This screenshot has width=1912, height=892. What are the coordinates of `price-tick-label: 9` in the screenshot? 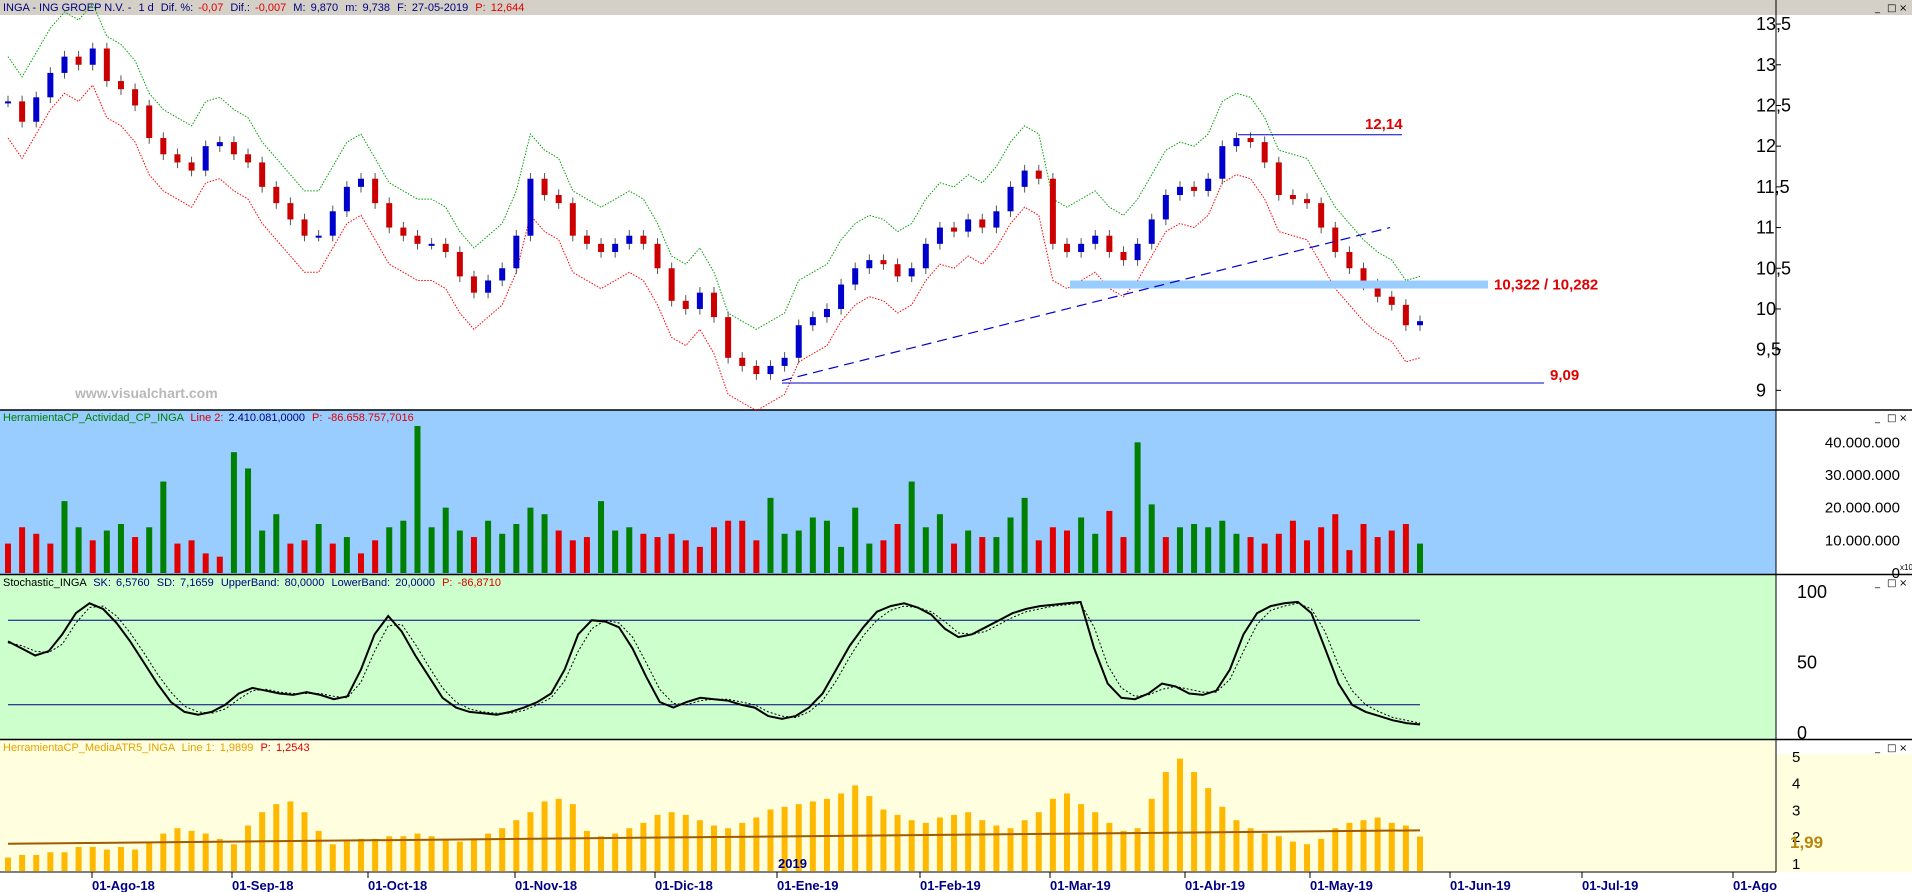 It's located at (1761, 390).